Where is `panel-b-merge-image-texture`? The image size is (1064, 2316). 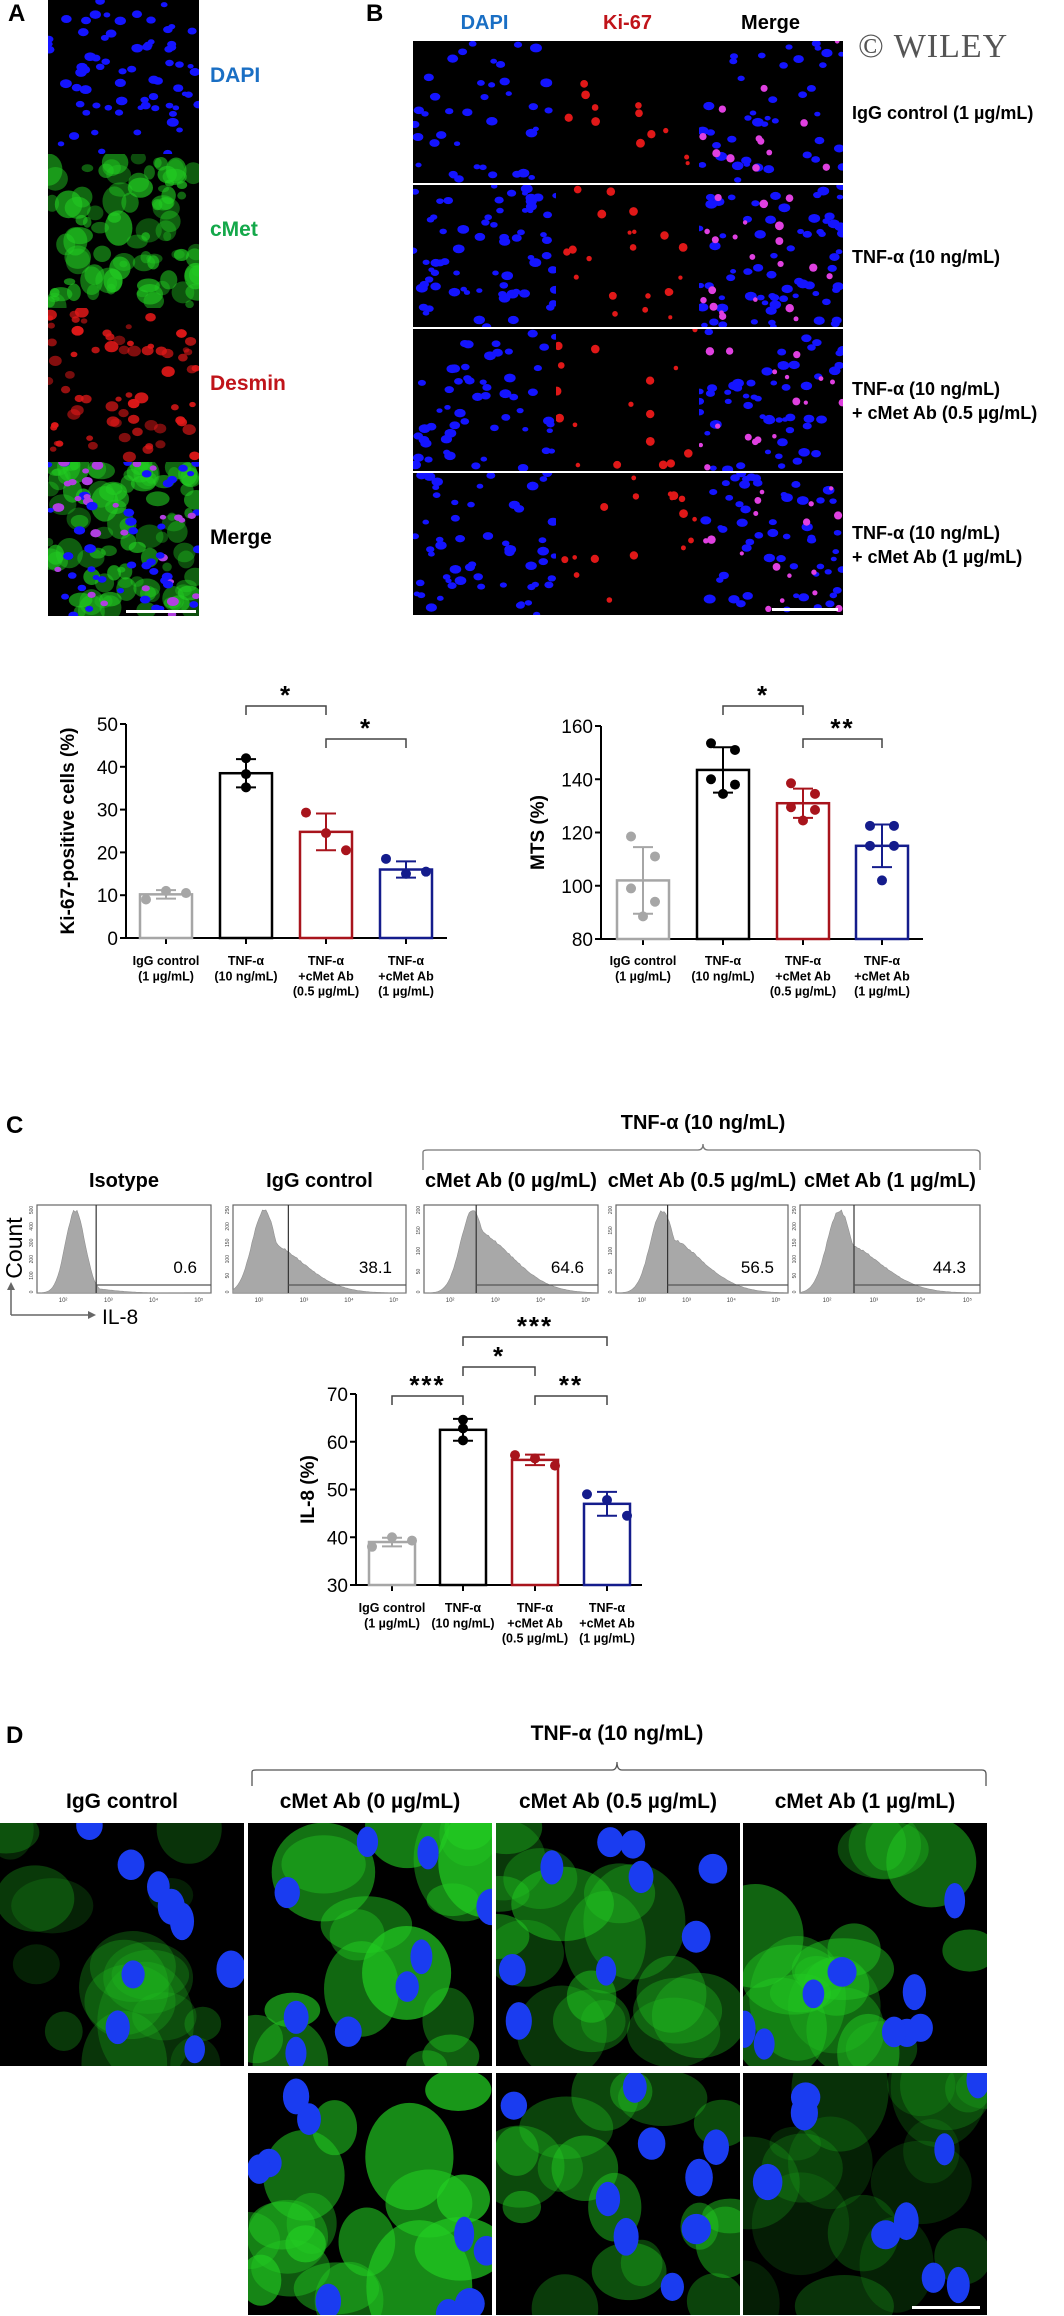
panel-b-merge-image-texture is located at coordinates (771, 543).